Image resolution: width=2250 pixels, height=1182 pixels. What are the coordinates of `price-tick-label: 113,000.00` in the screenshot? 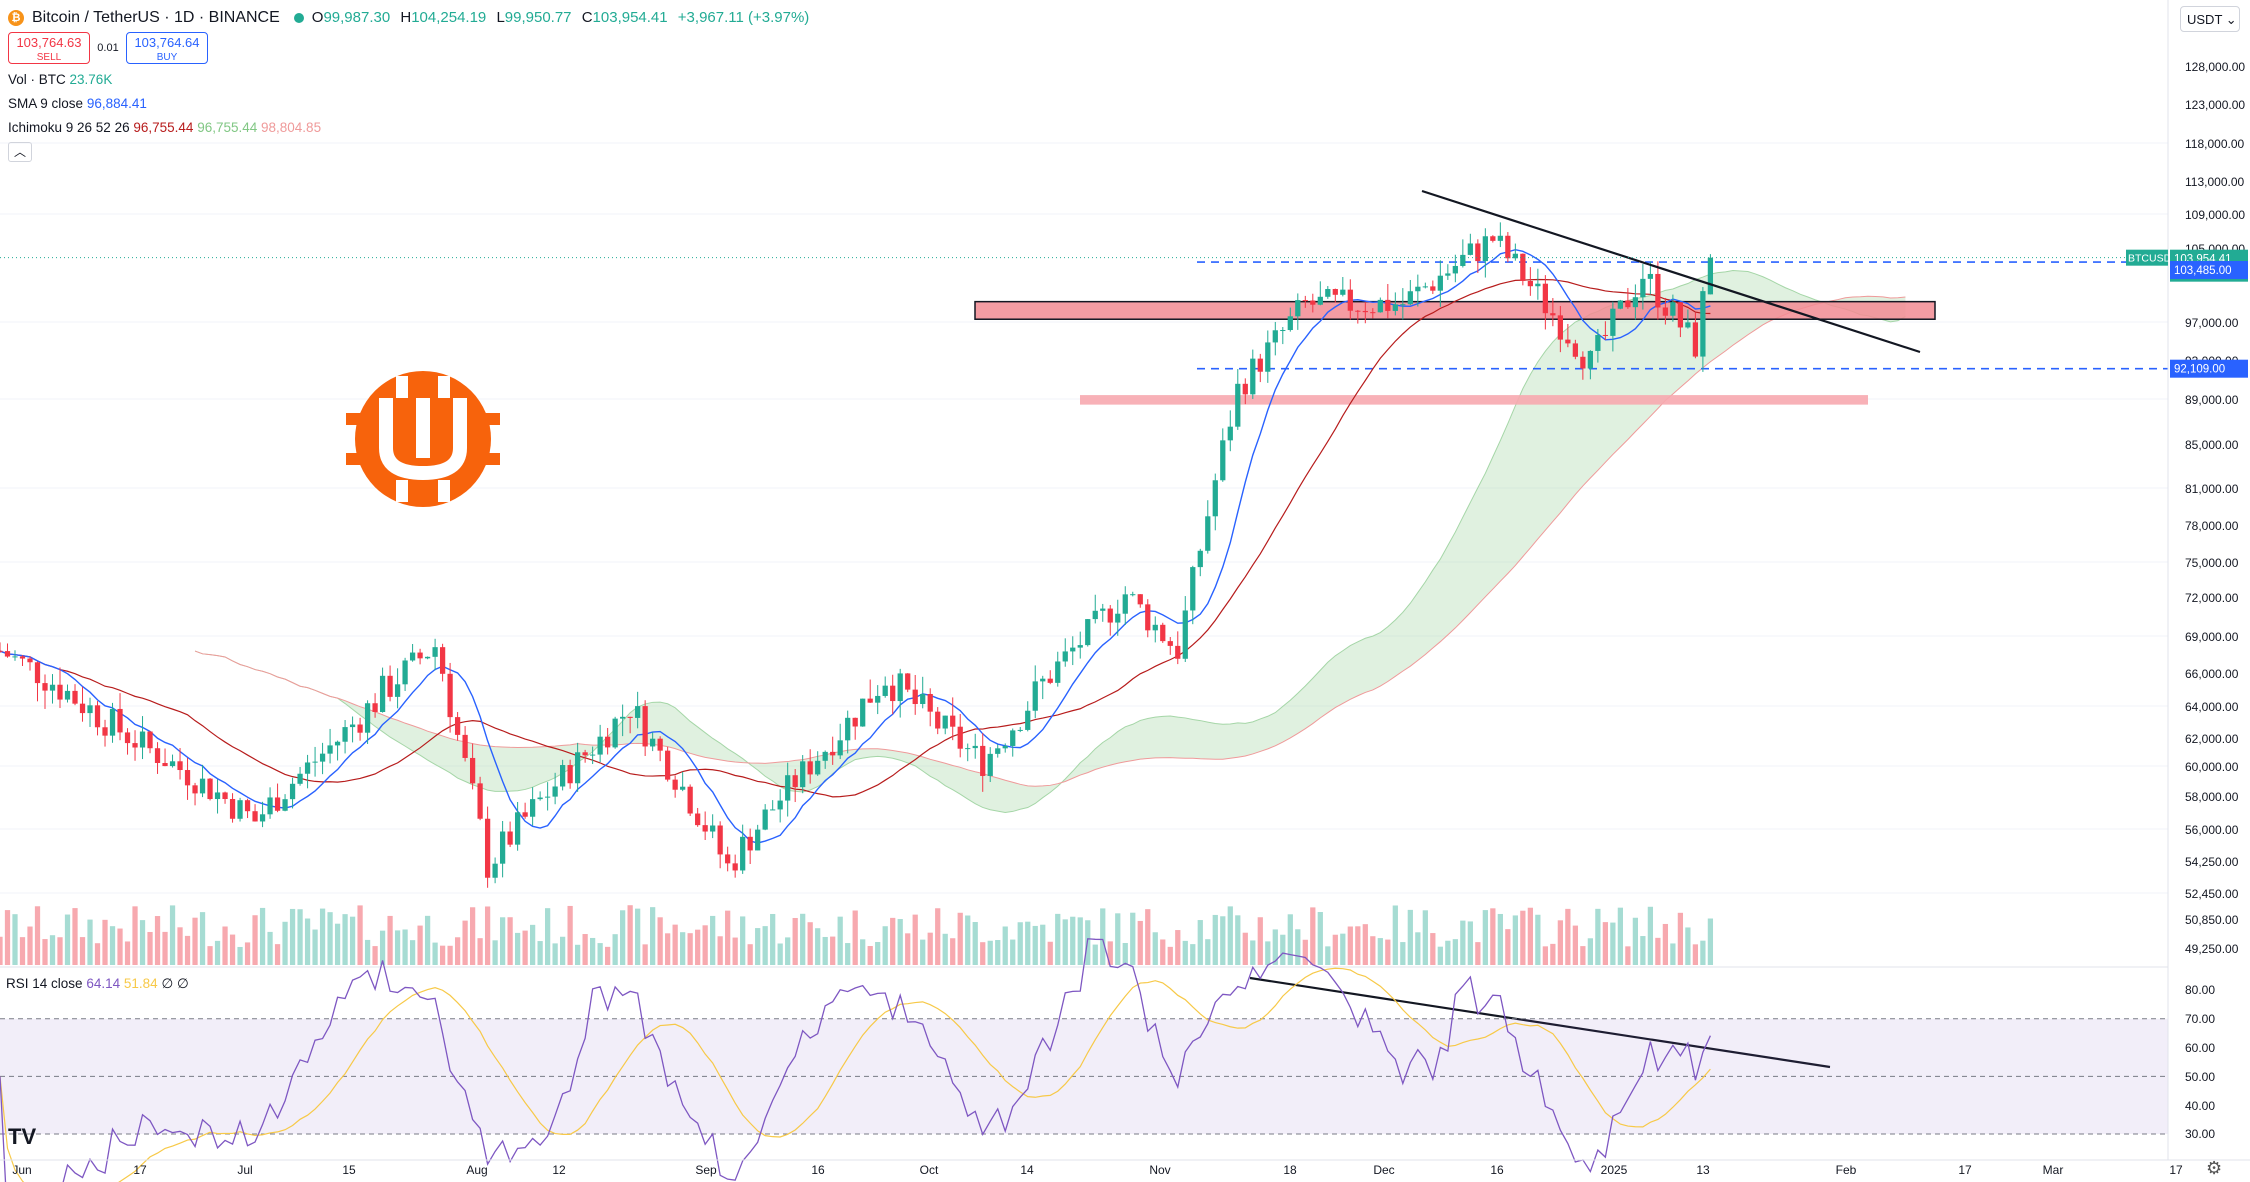 It's located at (2214, 182).